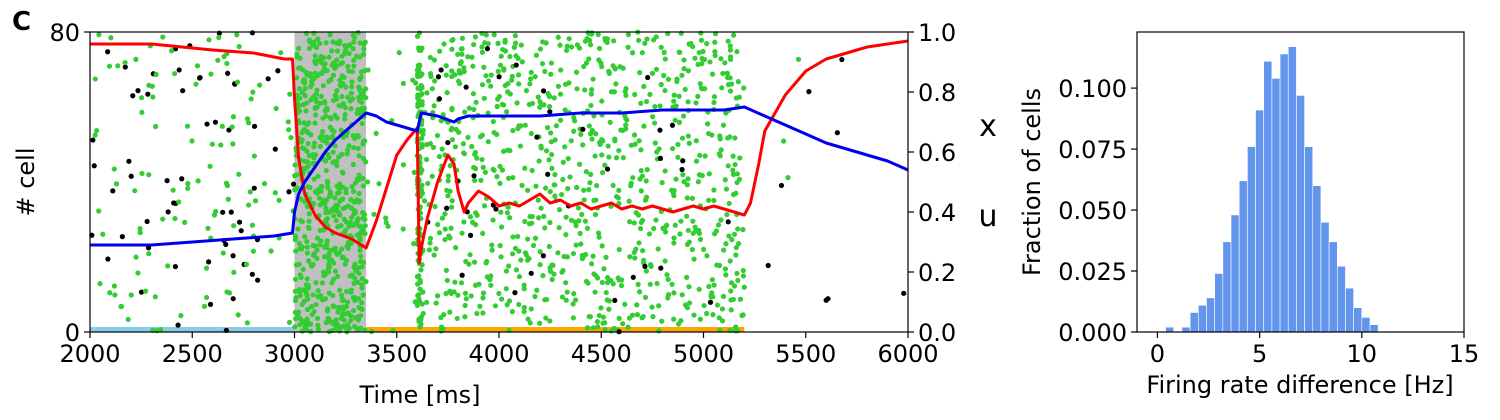  Describe the element at coordinates (1299, 385) in the screenshot. I see `histogram-x-axis-label: Firing rate difference [Hz]` at that location.